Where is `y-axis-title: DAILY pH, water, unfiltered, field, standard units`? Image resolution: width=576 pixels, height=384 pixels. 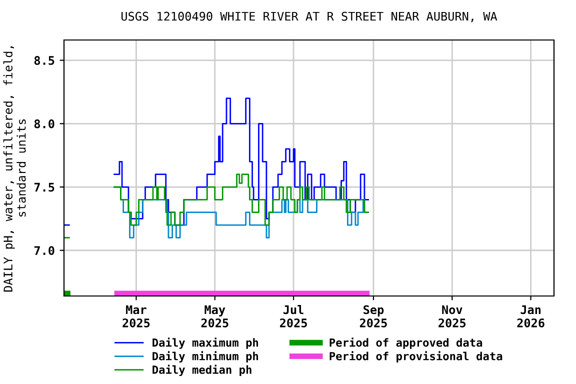 y-axis-title: DAILY pH, water, unfiltered, field, standard units is located at coordinates (14, 169).